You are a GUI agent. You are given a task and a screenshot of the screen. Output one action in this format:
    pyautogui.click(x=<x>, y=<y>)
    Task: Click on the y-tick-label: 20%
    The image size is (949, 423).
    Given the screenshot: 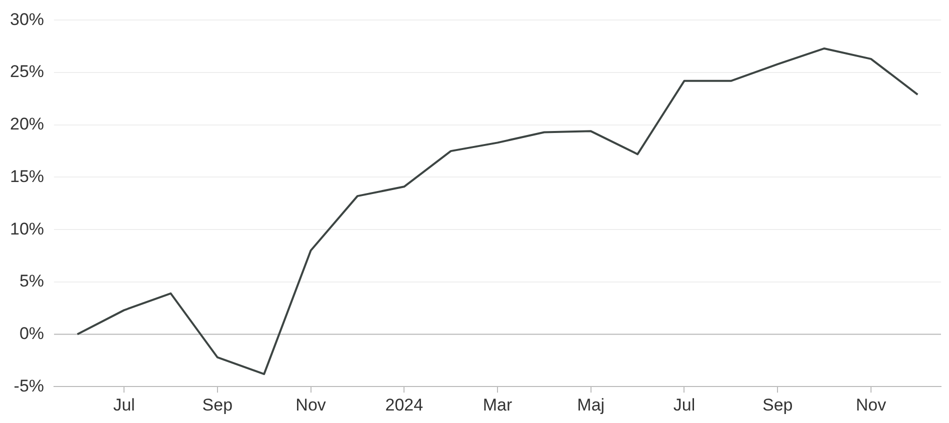 What is the action you would take?
    pyautogui.click(x=27, y=124)
    